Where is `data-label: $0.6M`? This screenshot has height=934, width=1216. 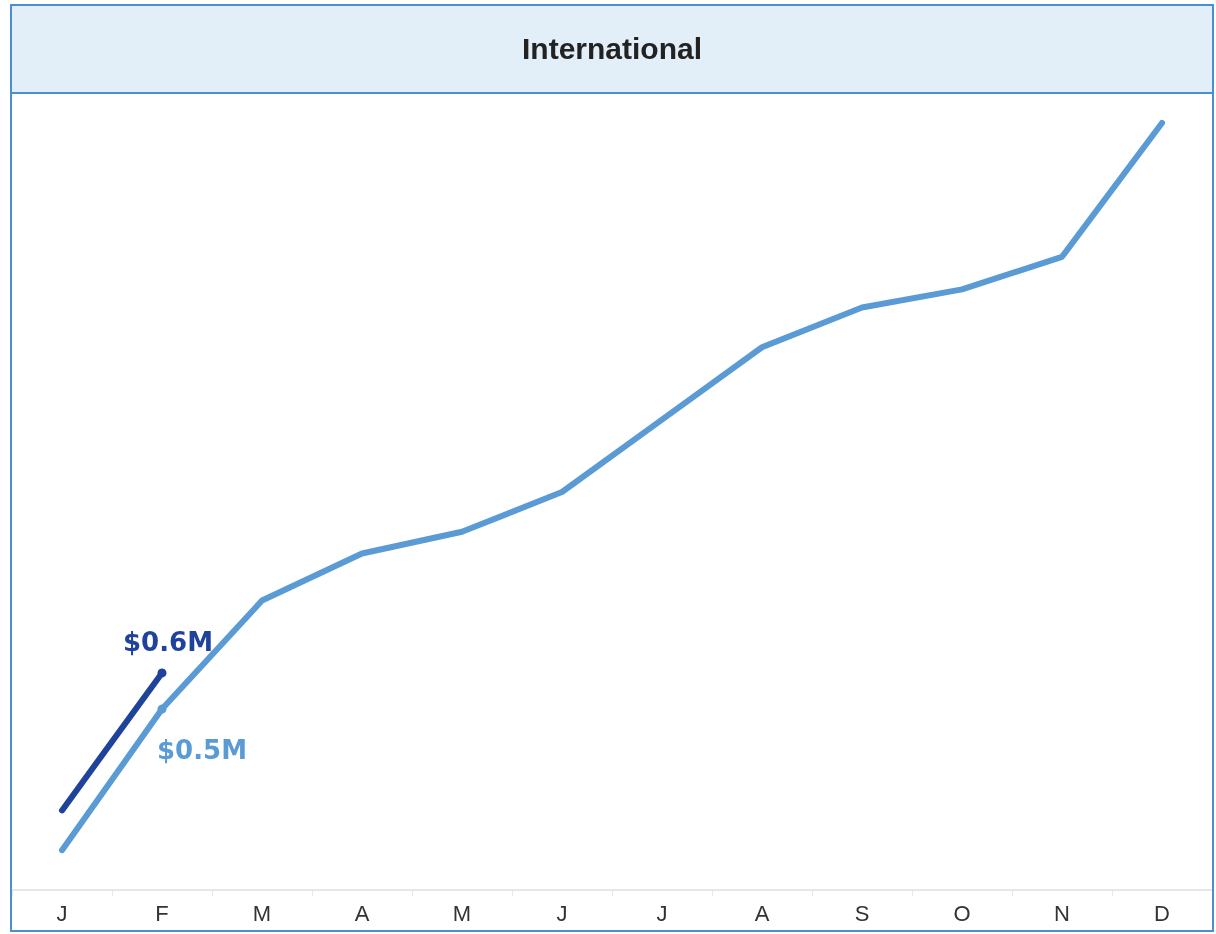 data-label: $0.6M is located at coordinates (168, 642).